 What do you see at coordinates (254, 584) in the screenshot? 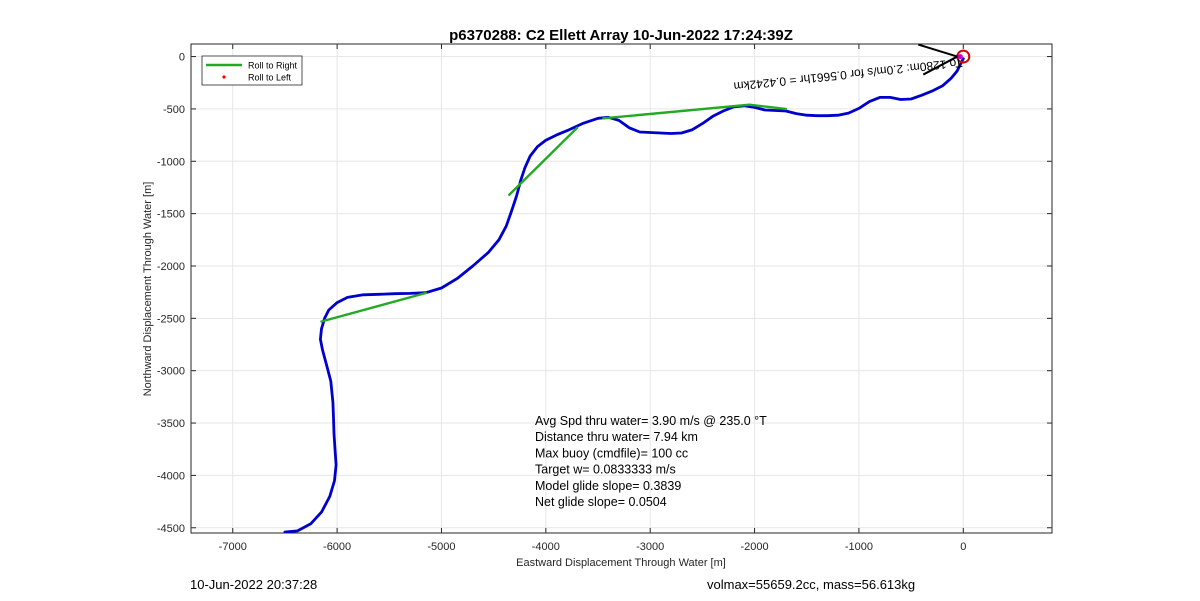
I see `footer-timestamp: 10-Jun-2022 20:37:28` at bounding box center [254, 584].